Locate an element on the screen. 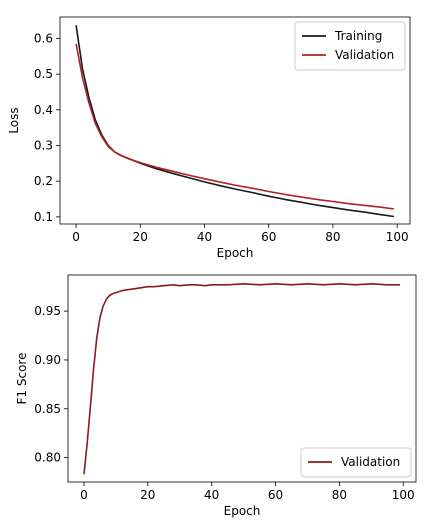 This screenshot has height=527, width=438. y-tick-label: 0.6 is located at coordinates (43, 38).